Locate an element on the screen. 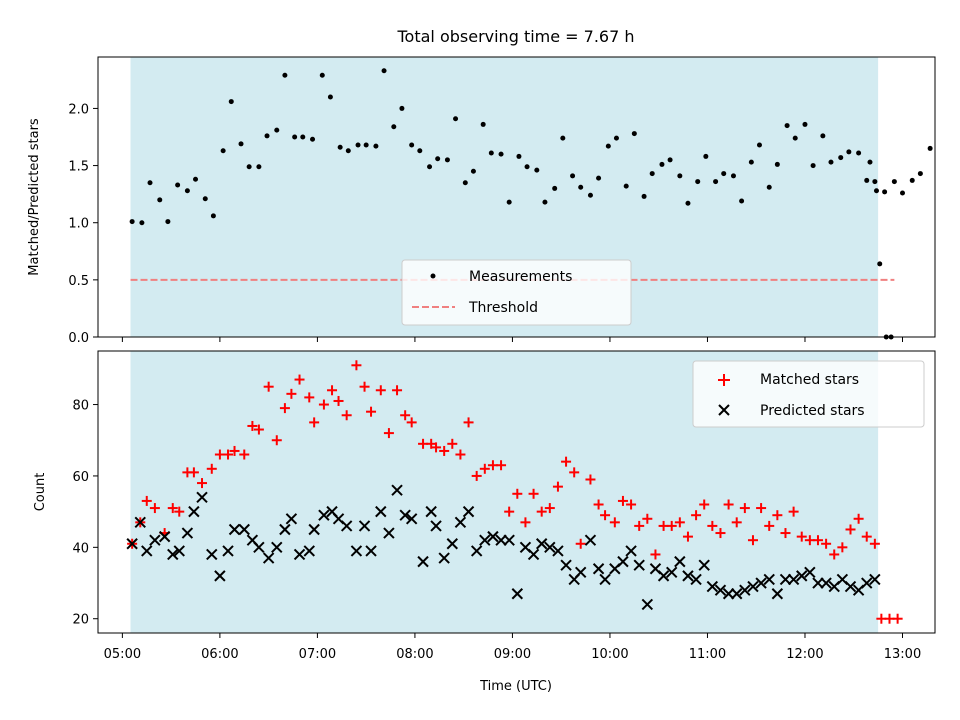  bottom-legend: Matched stars Predicted stars is located at coordinates (808, 394).